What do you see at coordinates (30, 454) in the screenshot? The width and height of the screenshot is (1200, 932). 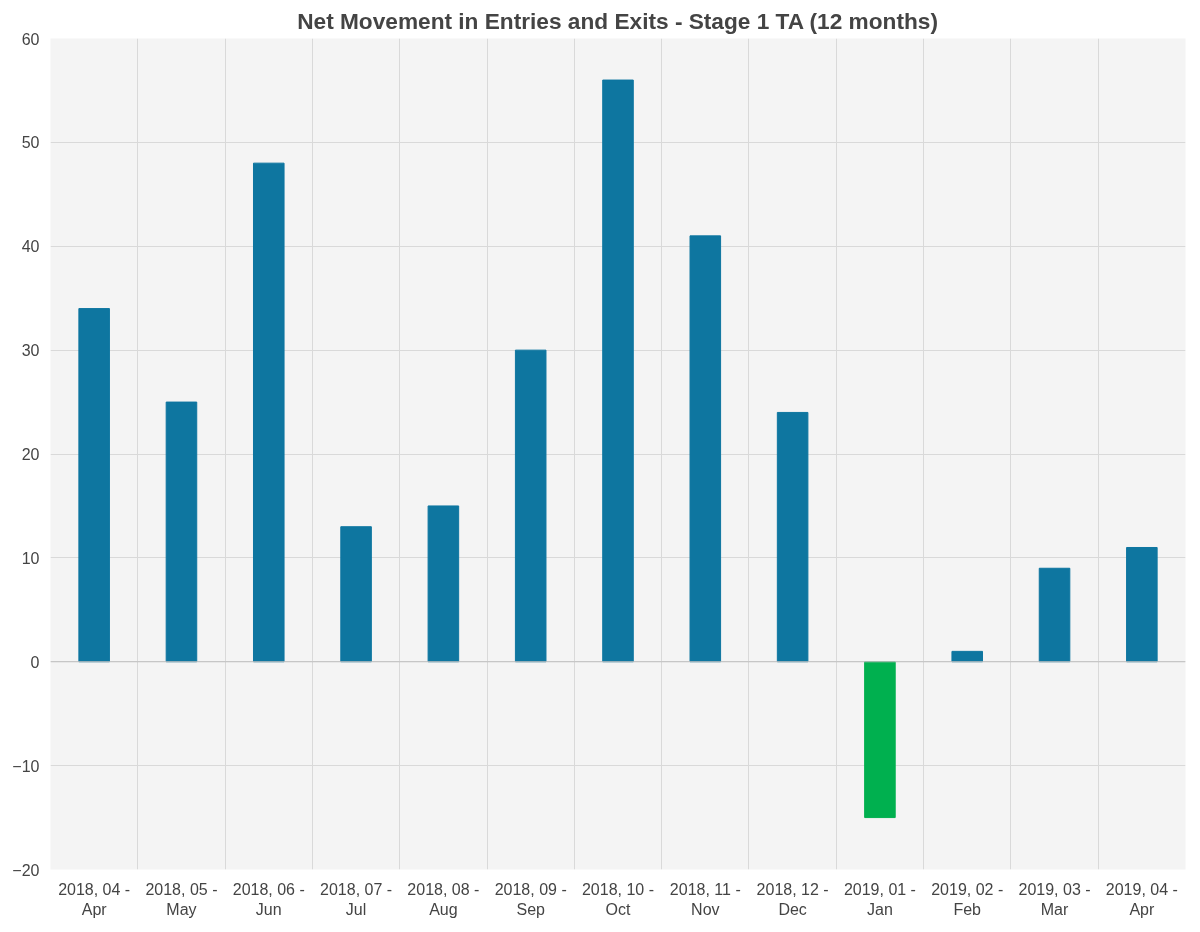 I see `y-tick-label: 20` at bounding box center [30, 454].